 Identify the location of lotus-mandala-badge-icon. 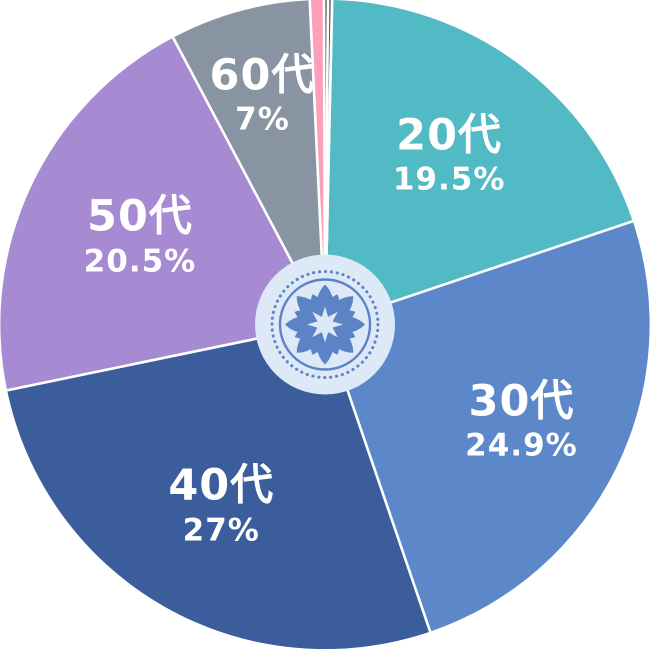
(325, 324).